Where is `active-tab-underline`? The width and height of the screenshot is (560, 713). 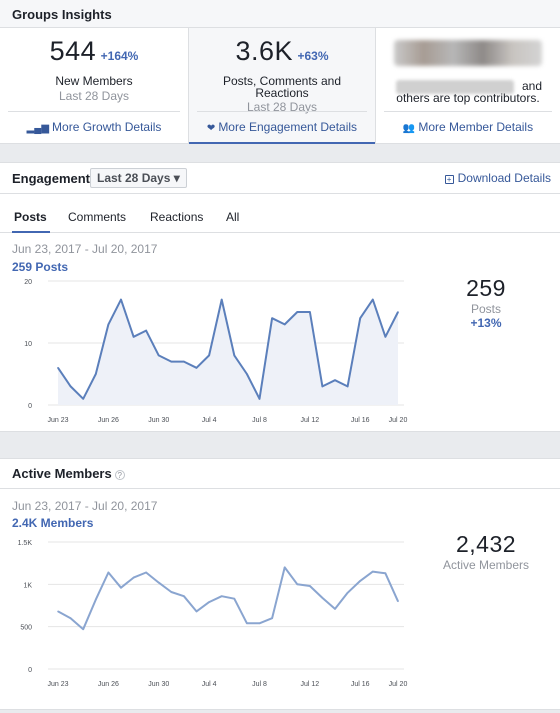 active-tab-underline is located at coordinates (31, 232).